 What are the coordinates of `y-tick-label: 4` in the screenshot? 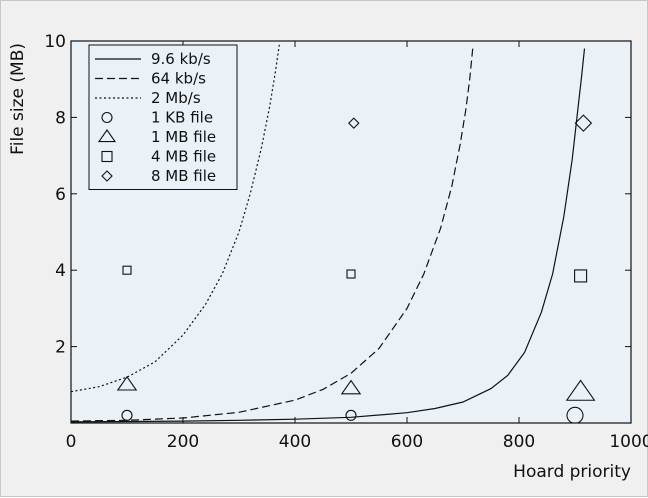 It's located at (60, 271).